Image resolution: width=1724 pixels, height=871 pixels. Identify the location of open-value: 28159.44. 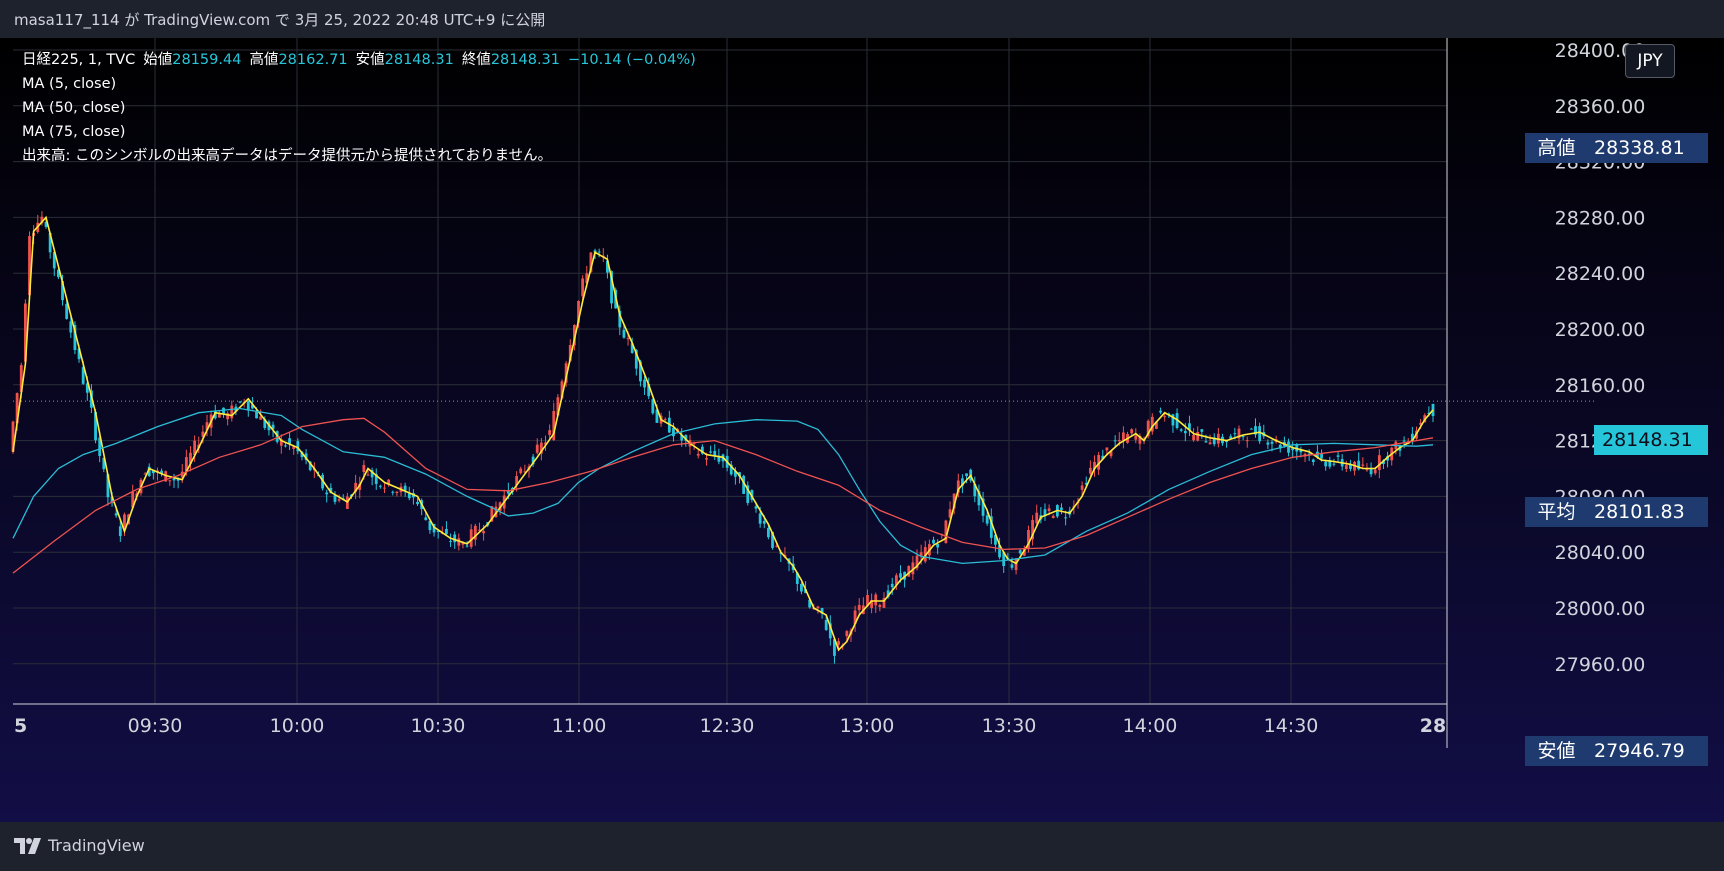
(207, 60).